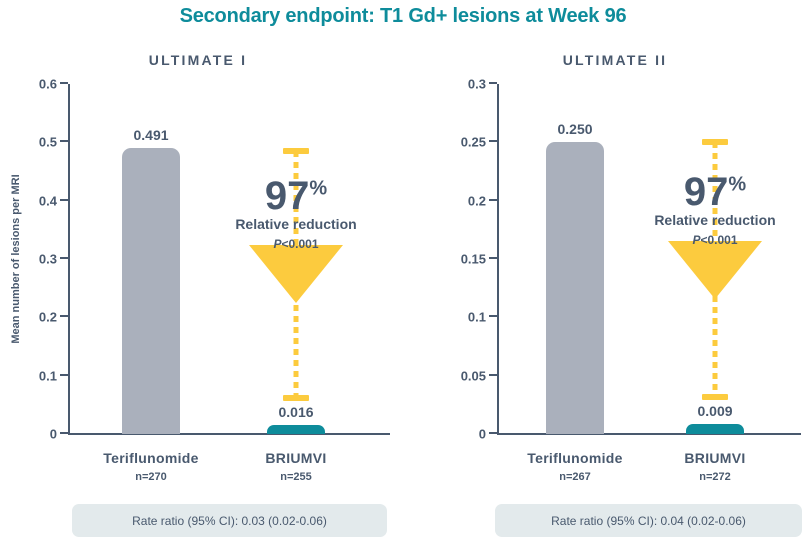 This screenshot has width=806, height=540. What do you see at coordinates (16, 259) in the screenshot?
I see `y-axis-label: Mean number of lesions per MRI` at bounding box center [16, 259].